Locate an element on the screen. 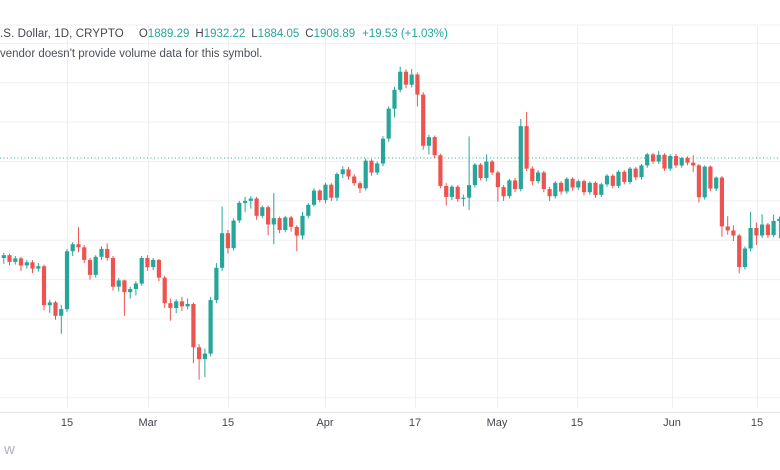  open-label: O is located at coordinates (143, 34).